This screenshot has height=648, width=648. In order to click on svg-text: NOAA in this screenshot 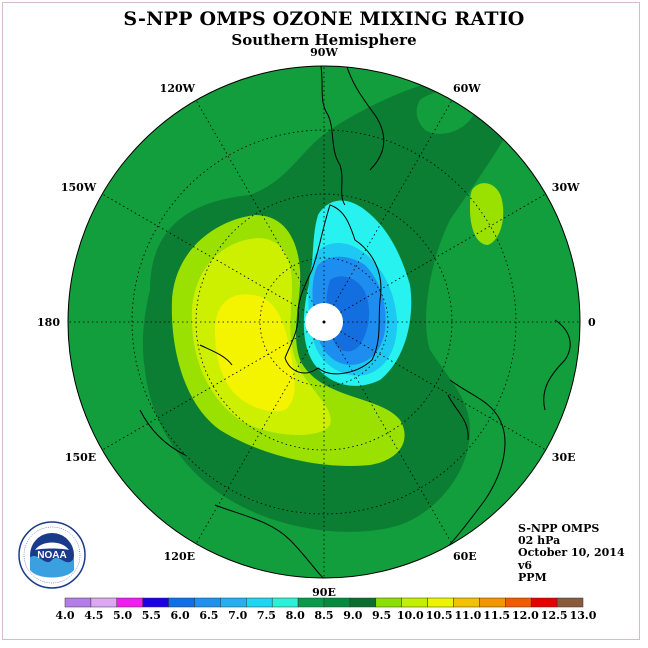, I will do `click(51, 555)`.